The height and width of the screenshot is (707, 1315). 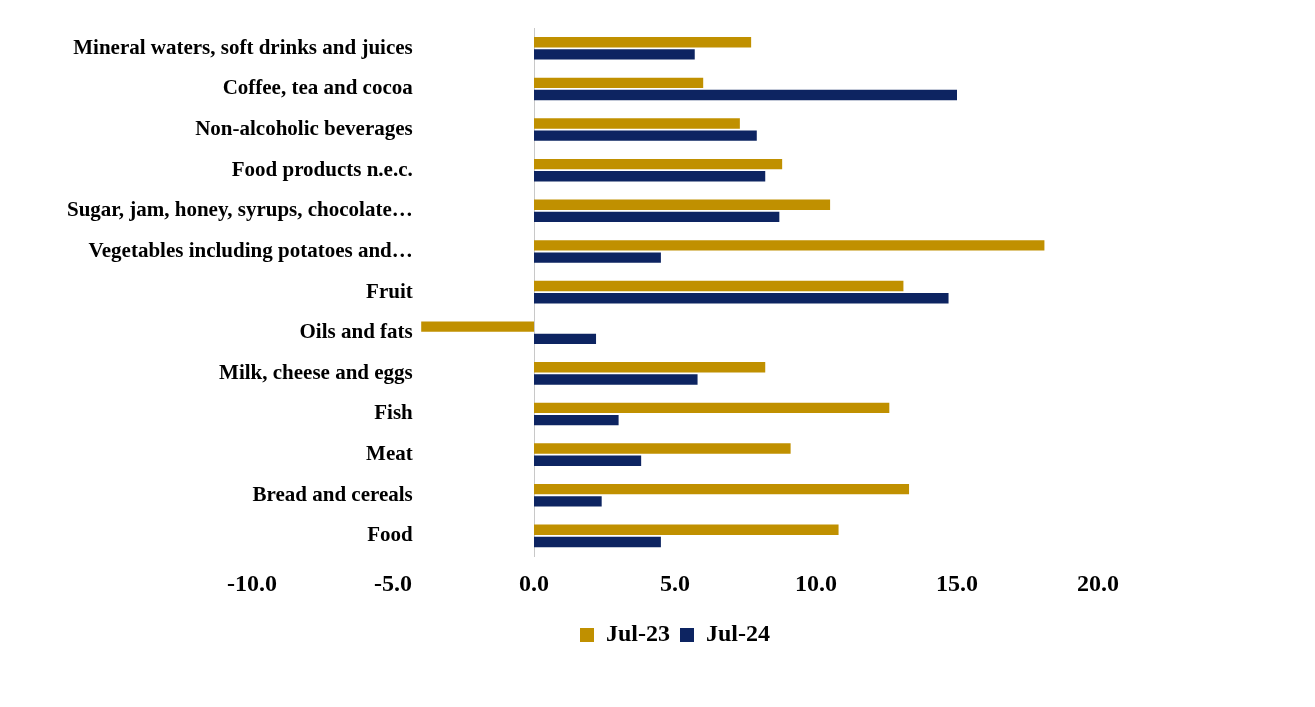 I want to click on y-tick-label: Food, so click(x=390, y=534).